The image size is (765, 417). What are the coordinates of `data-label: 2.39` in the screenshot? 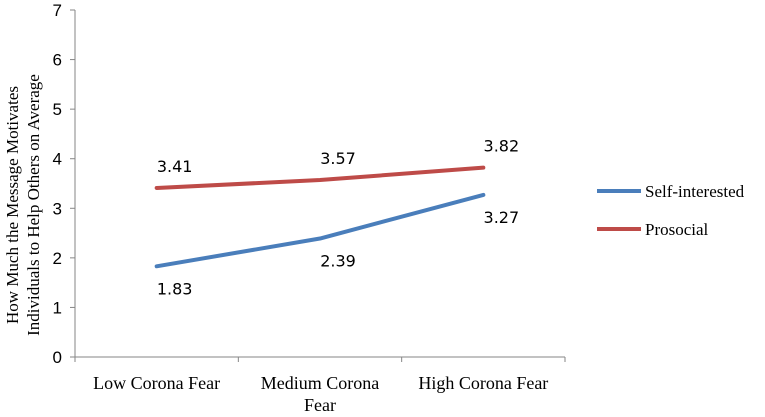 It's located at (338, 261).